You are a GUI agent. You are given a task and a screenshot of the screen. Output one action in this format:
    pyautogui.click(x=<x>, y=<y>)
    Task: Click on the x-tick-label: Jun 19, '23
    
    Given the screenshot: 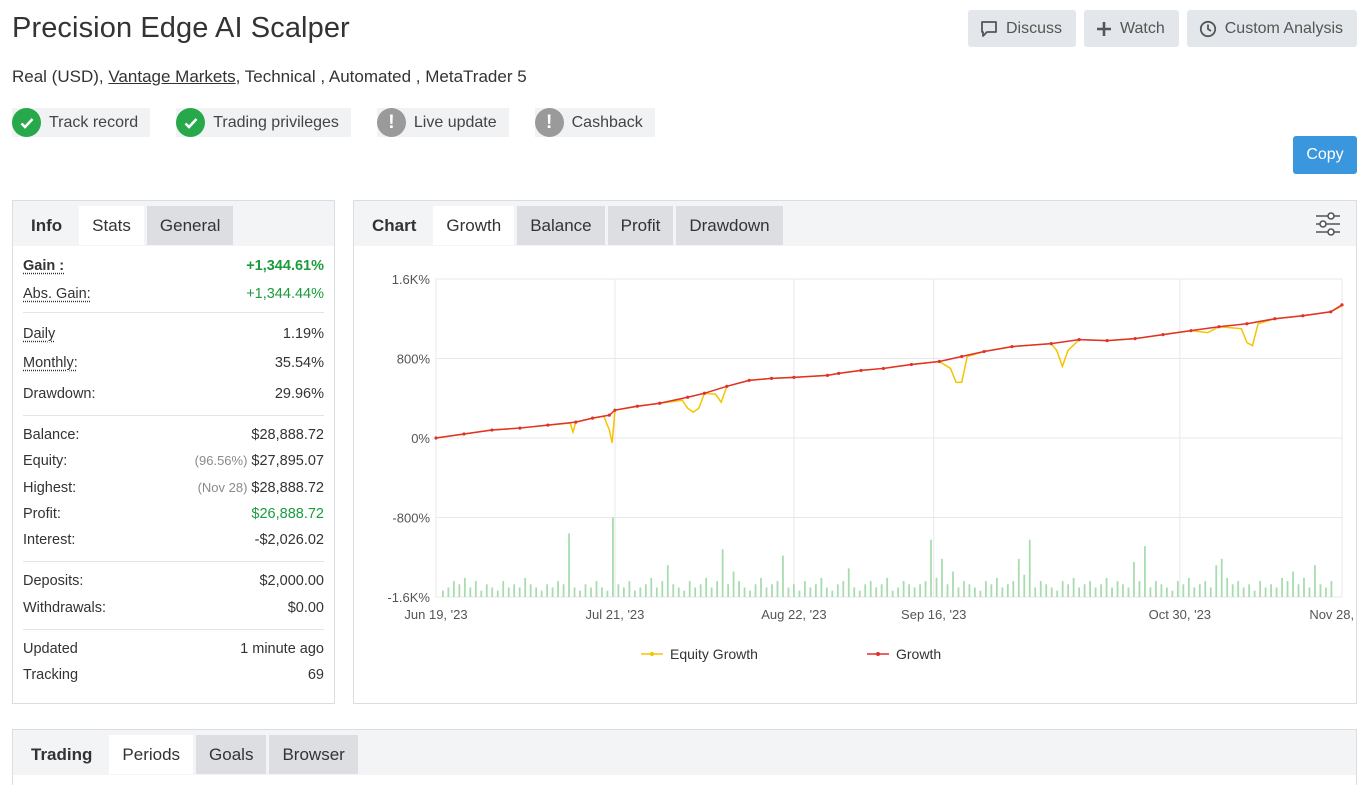 What is the action you would take?
    pyautogui.click(x=435, y=614)
    